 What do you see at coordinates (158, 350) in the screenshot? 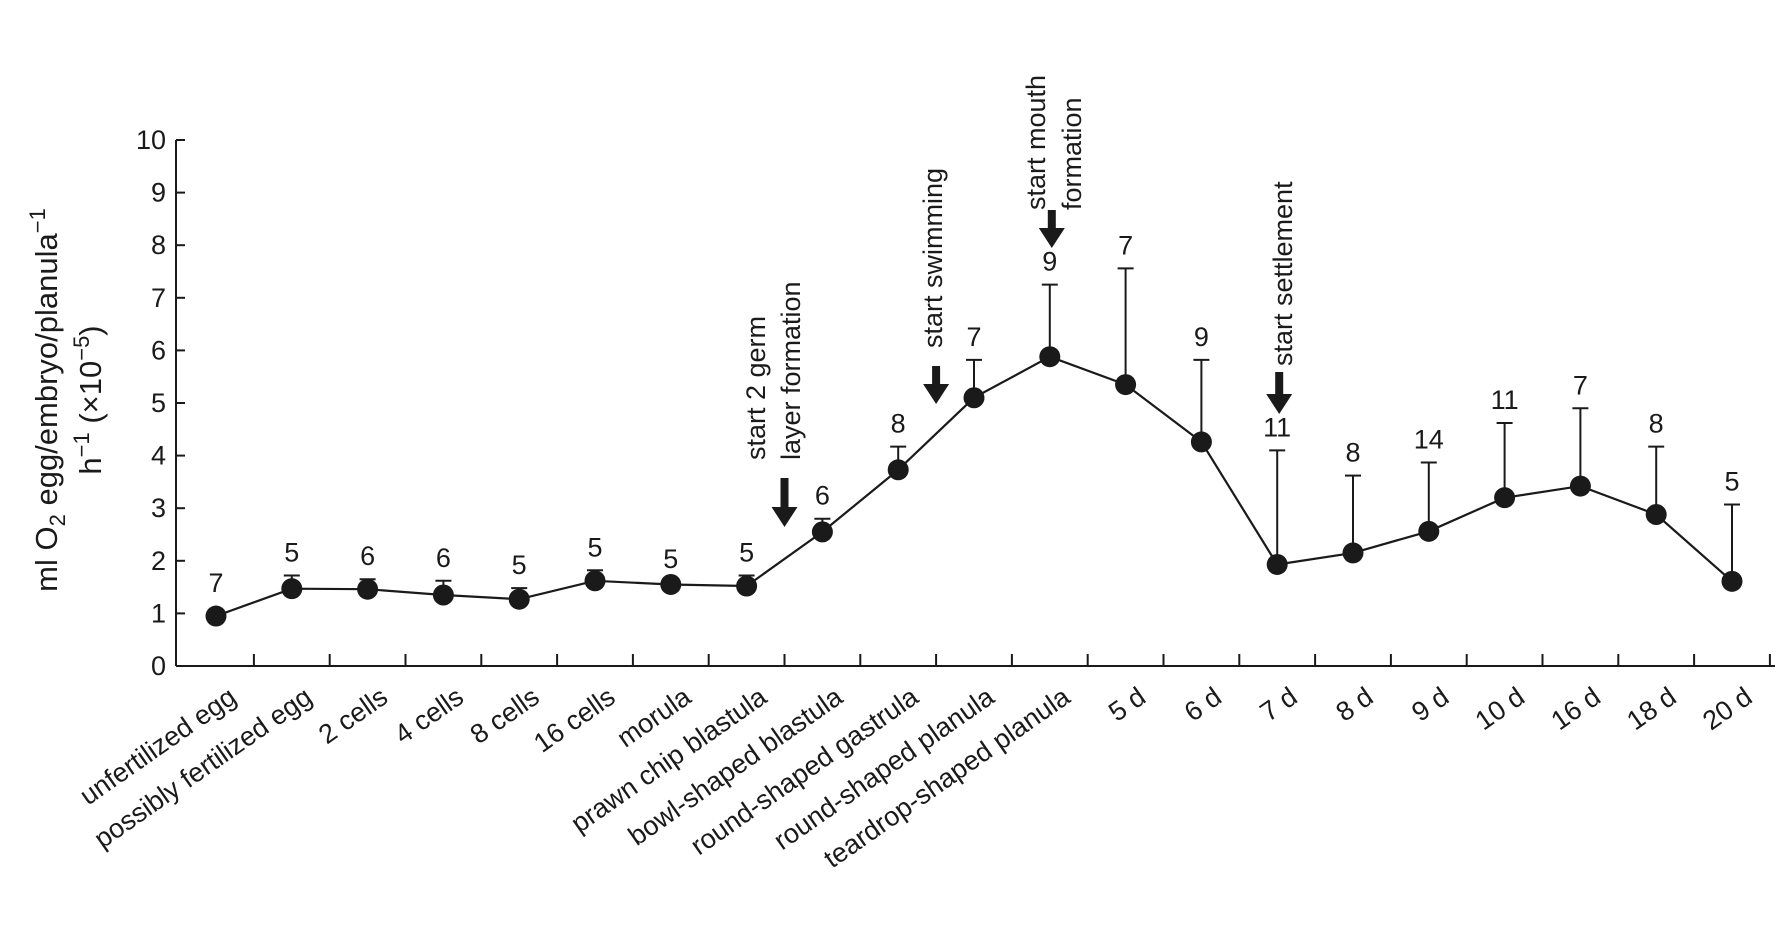
I see `y-tick-label: 6` at bounding box center [158, 350].